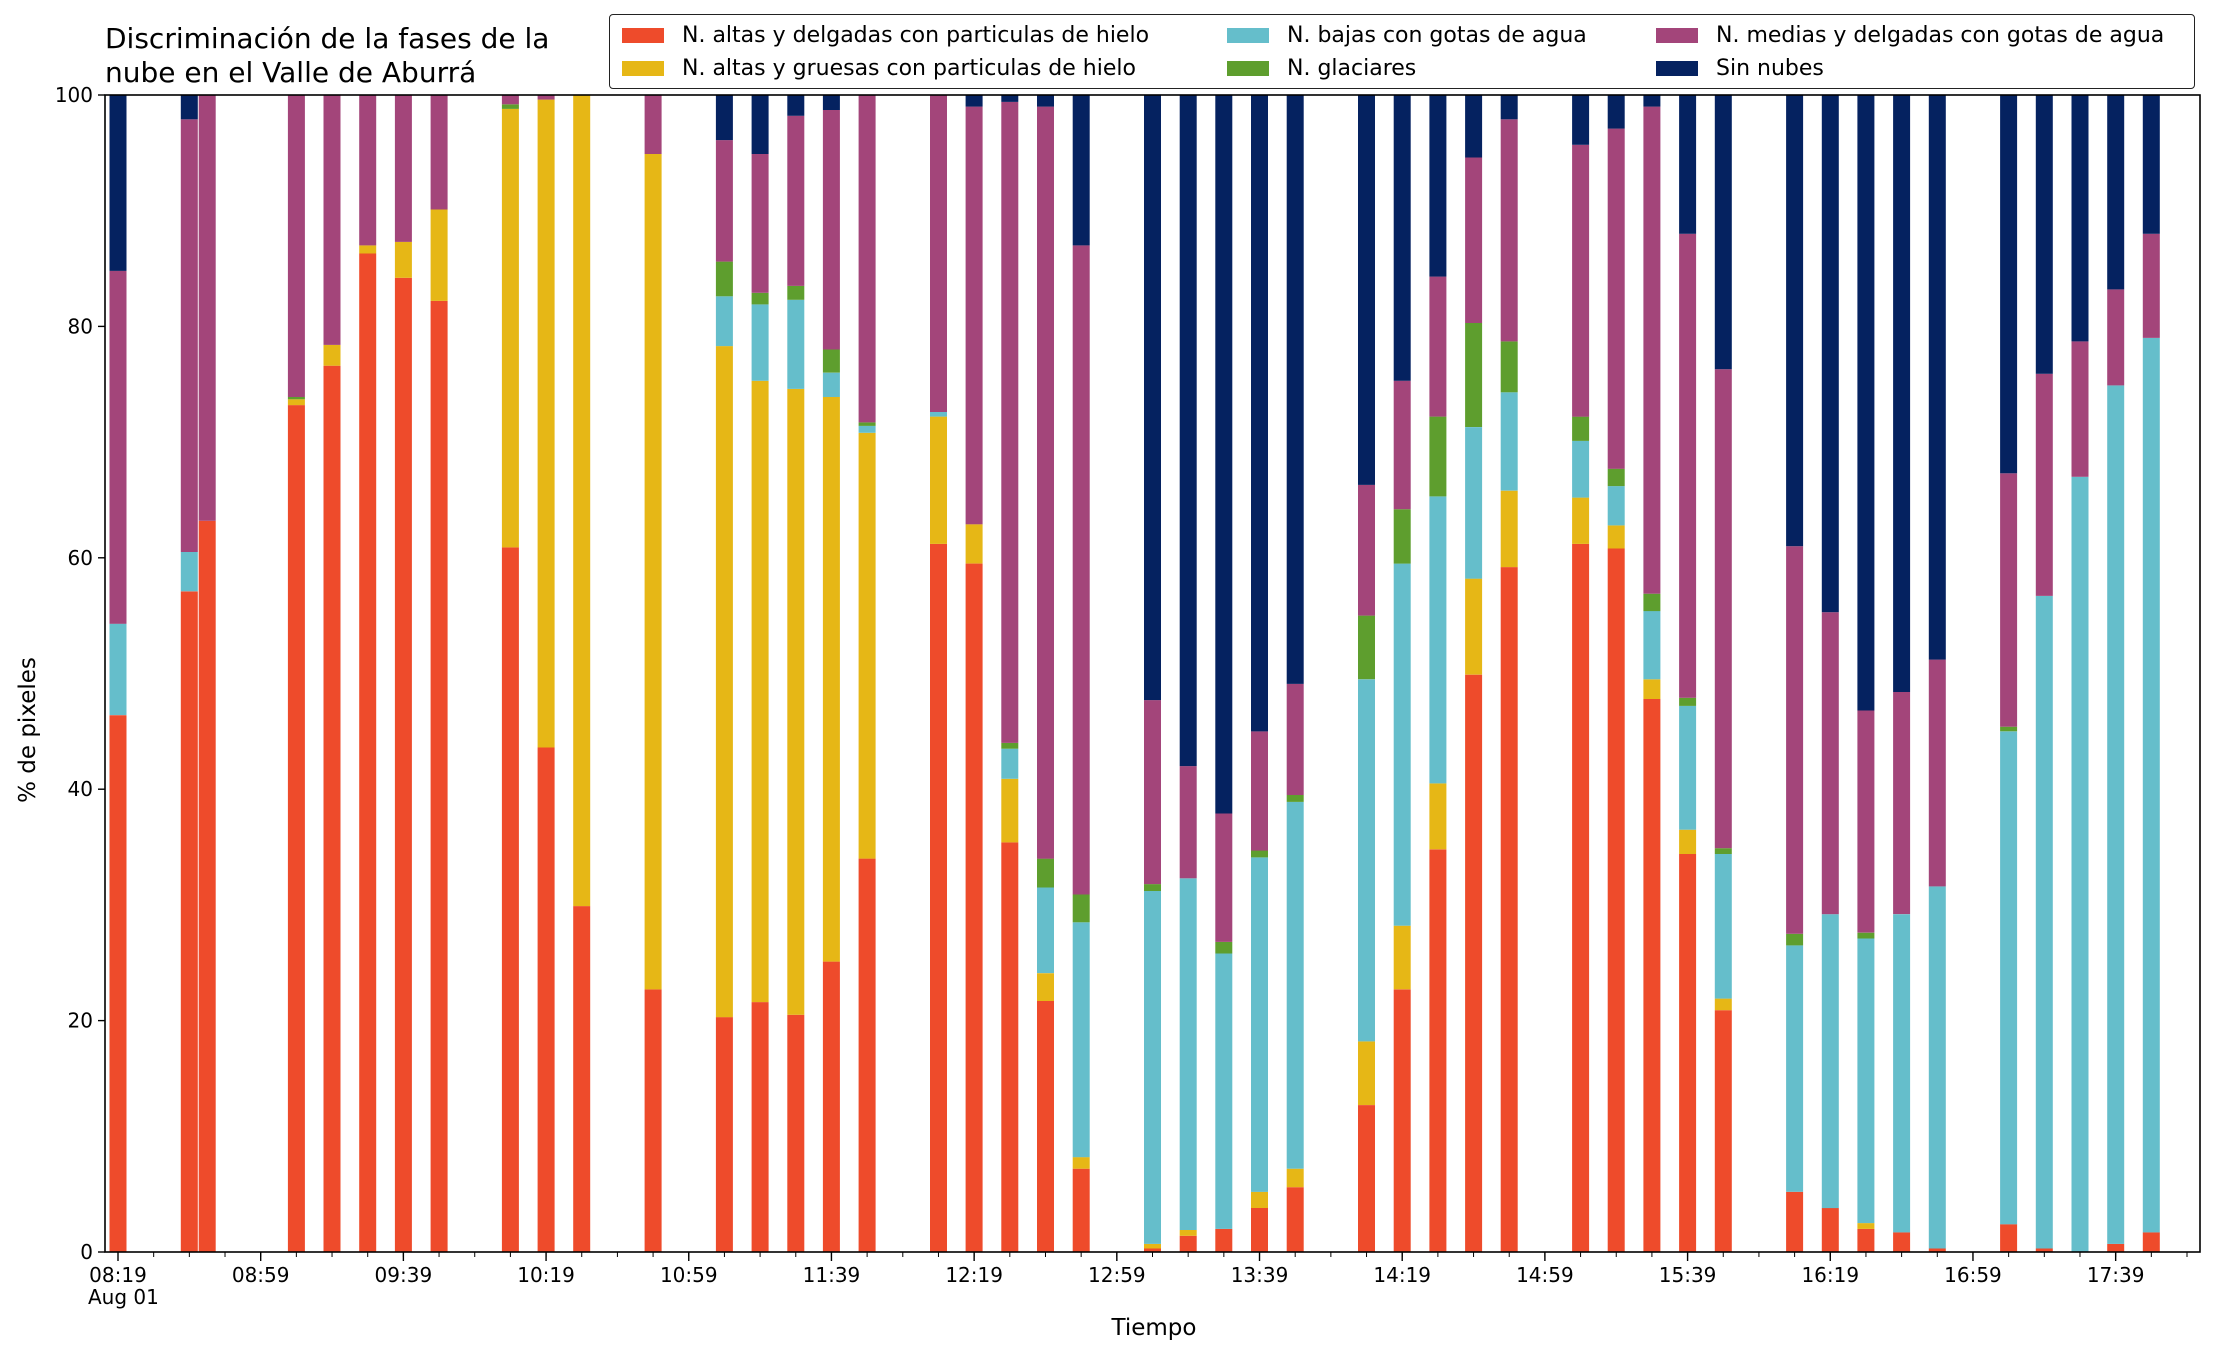 The height and width of the screenshot is (1355, 2216). Describe the element at coordinates (1770, 68) in the screenshot. I see `legend-label-5: Sin nubes` at that location.